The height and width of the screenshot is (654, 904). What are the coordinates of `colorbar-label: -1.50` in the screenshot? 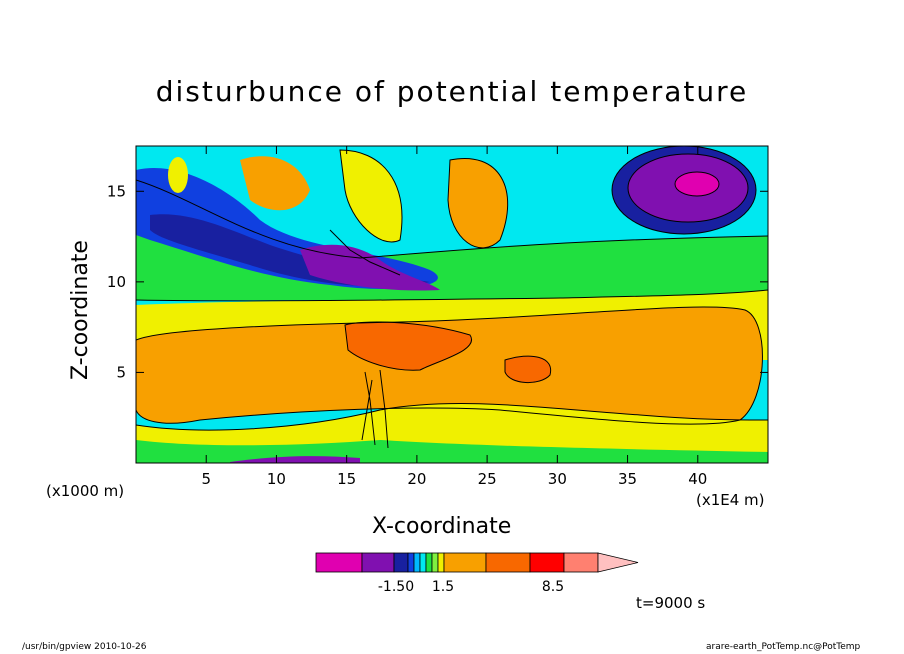 It's located at (396, 587).